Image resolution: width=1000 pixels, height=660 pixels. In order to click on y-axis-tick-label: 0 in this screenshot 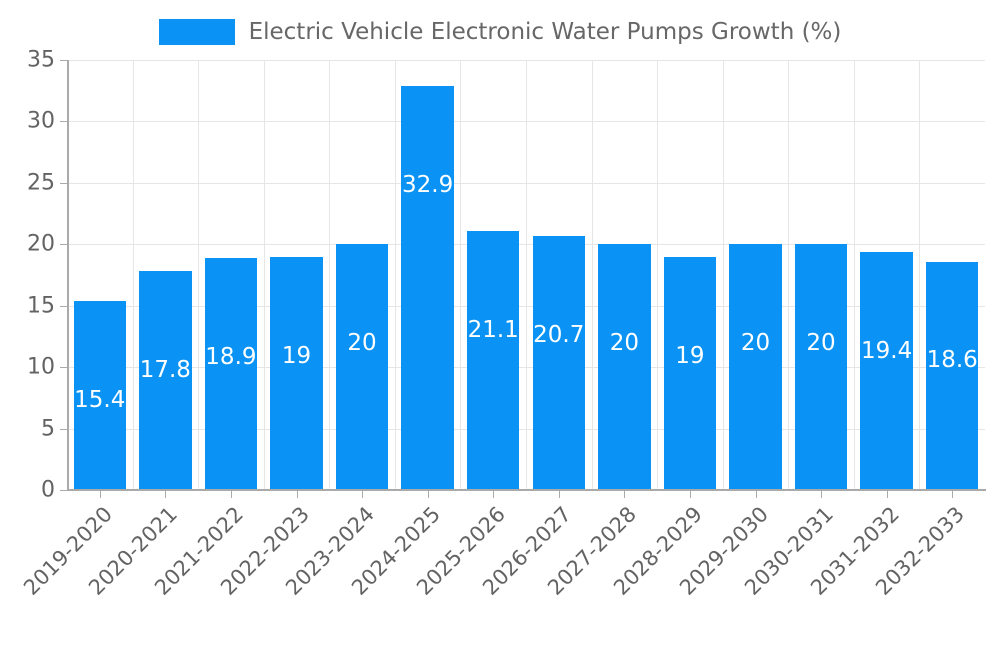, I will do `click(48, 490)`.